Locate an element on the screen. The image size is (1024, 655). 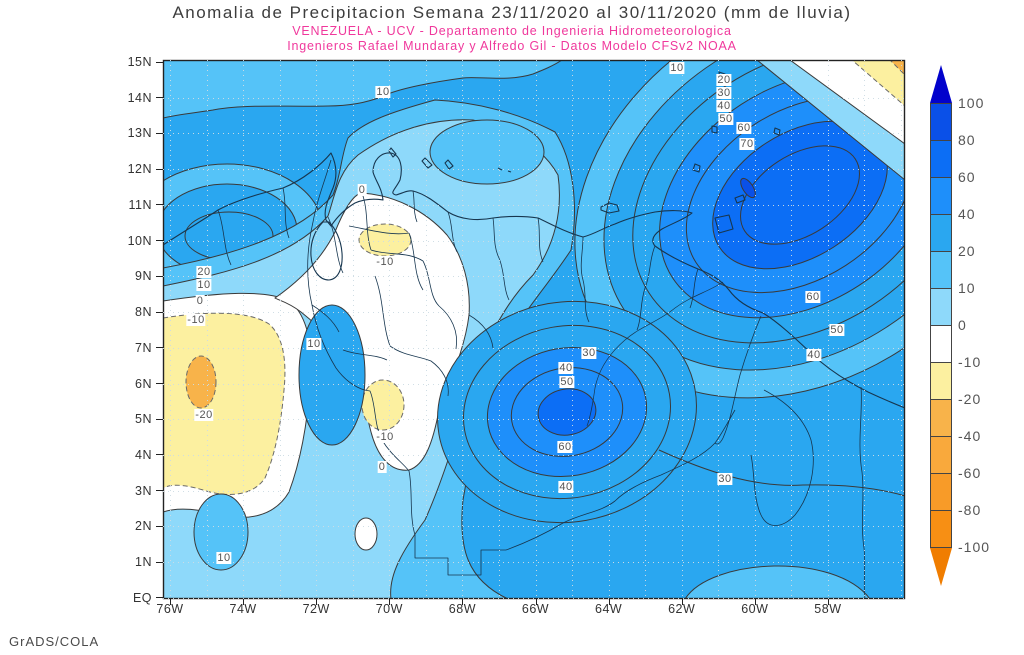
fill-west-yellow-min is located at coordinates (224, 403).